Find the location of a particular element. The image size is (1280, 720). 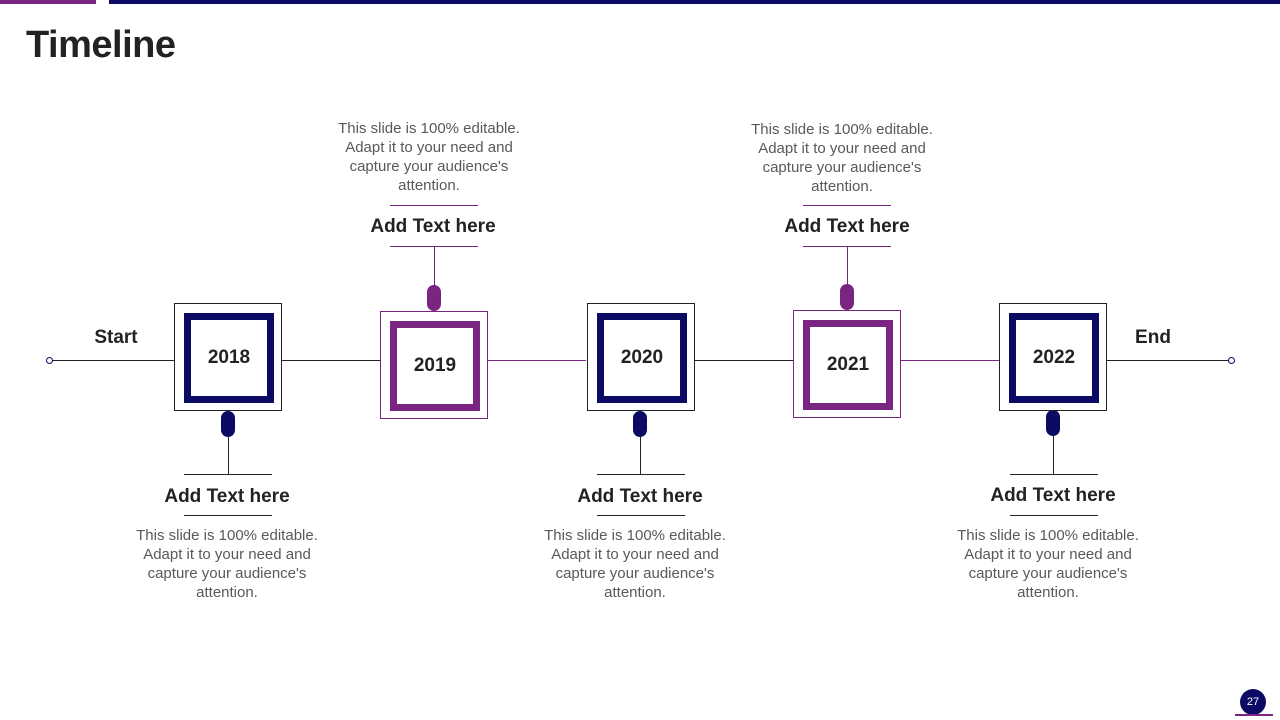

year-label: 2019 is located at coordinates (435, 365).